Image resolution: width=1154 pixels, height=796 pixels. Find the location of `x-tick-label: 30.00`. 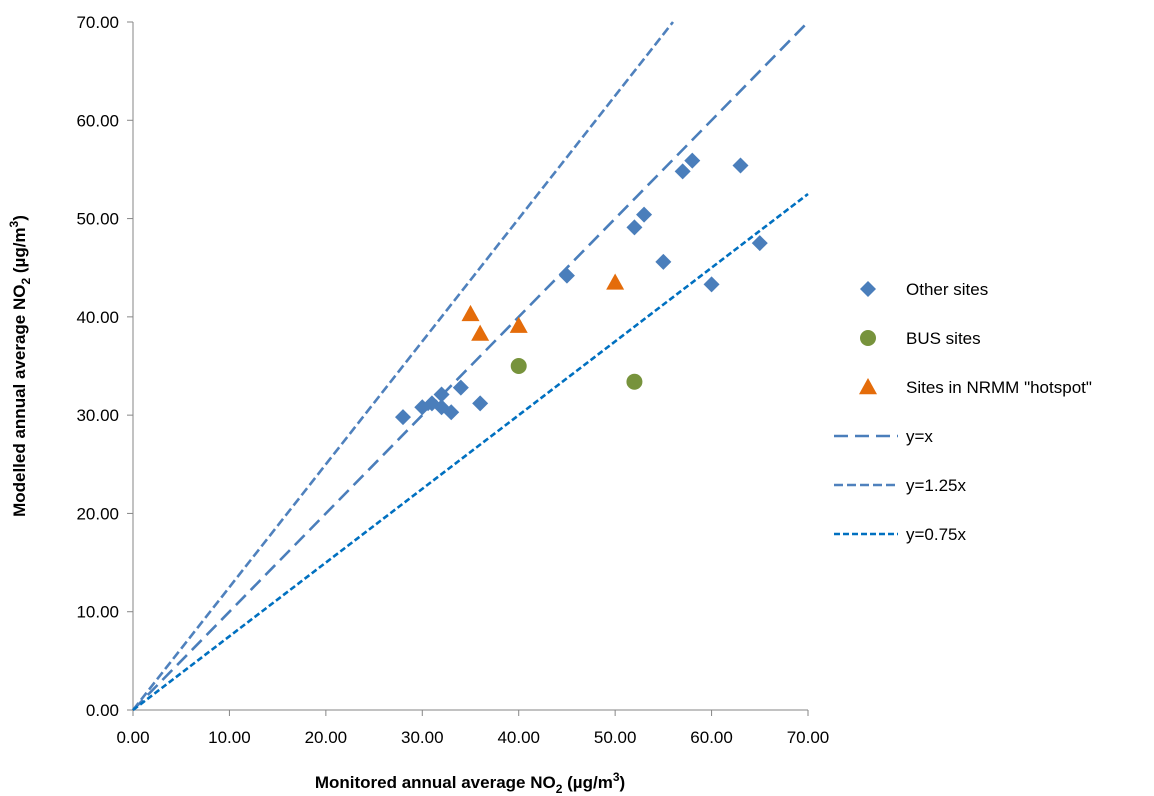

x-tick-label: 30.00 is located at coordinates (422, 737).